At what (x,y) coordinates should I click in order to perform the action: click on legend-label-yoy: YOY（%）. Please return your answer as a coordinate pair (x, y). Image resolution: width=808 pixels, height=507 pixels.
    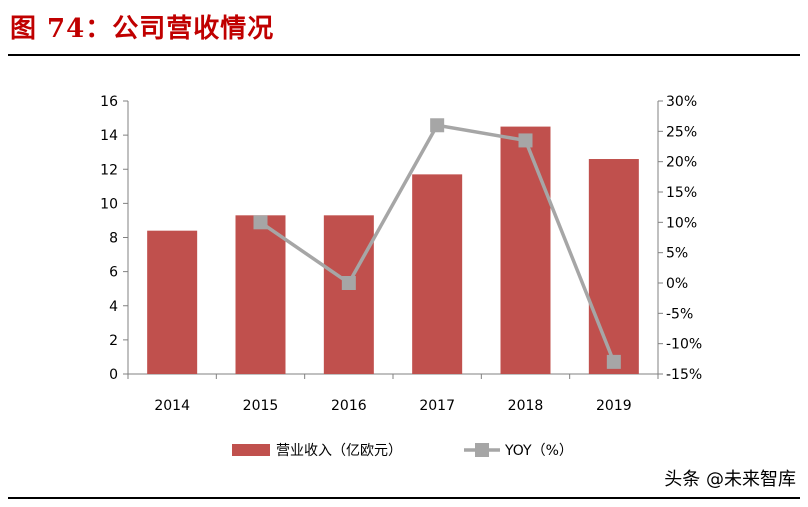
    Looking at the image, I should click on (538, 451).